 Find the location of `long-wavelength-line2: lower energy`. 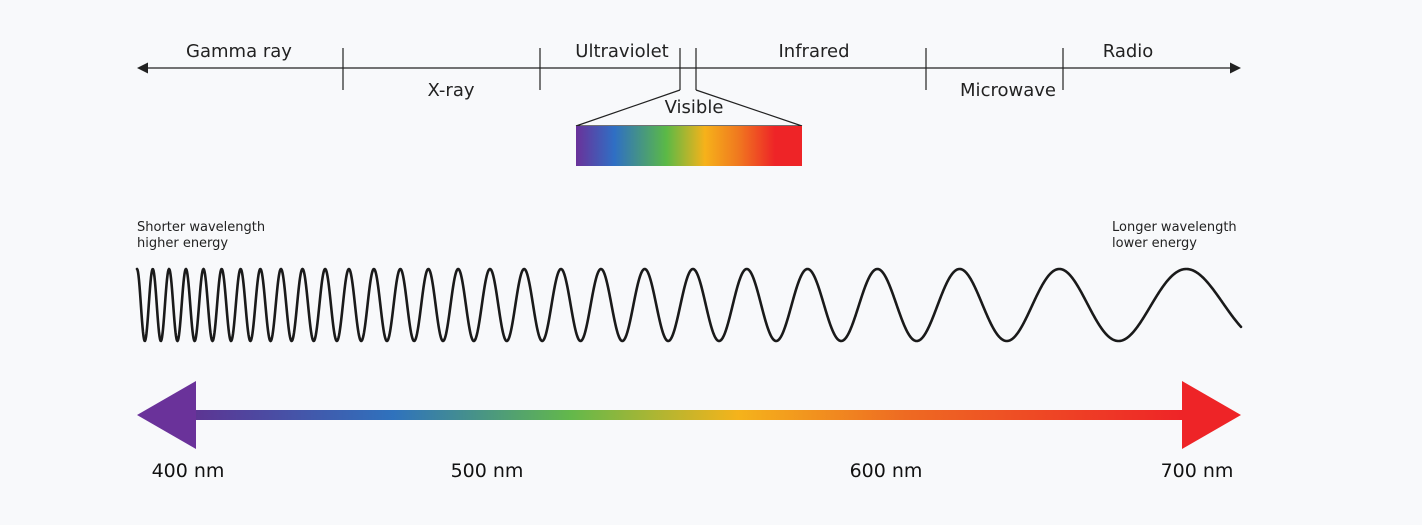

long-wavelength-line2: lower energy is located at coordinates (1154, 243).